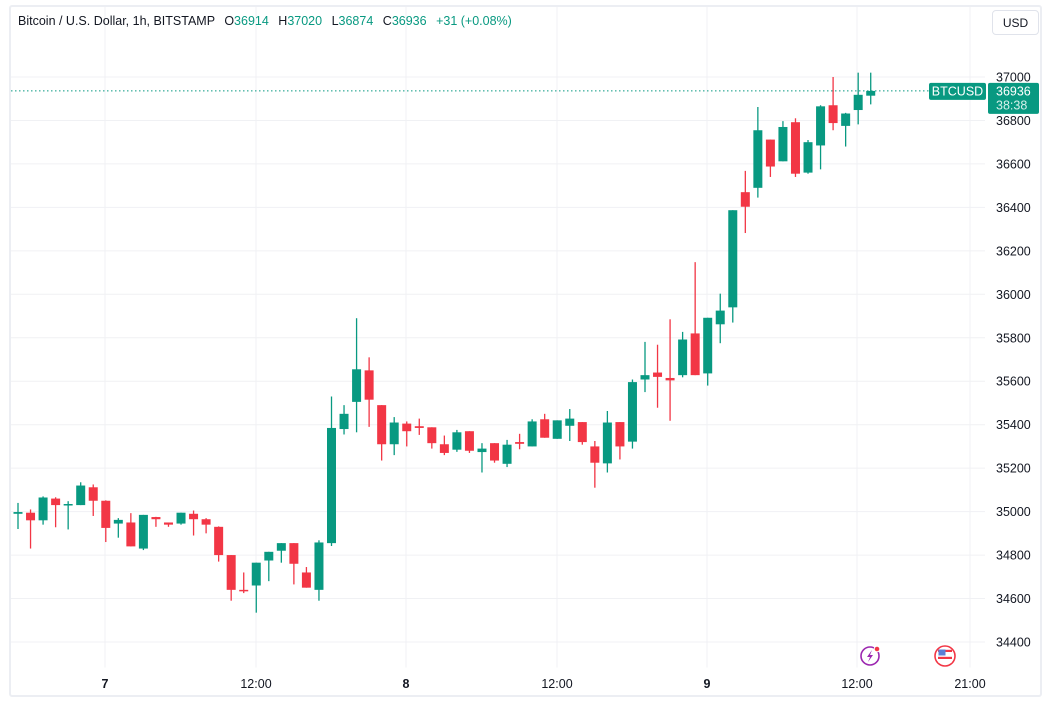  Describe the element at coordinates (1013, 512) in the screenshot. I see `y-axis-label: 35000` at that location.